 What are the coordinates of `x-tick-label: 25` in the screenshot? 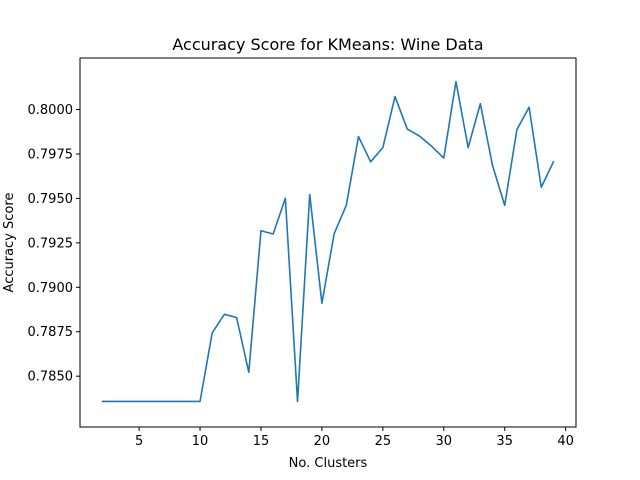 It's located at (383, 441).